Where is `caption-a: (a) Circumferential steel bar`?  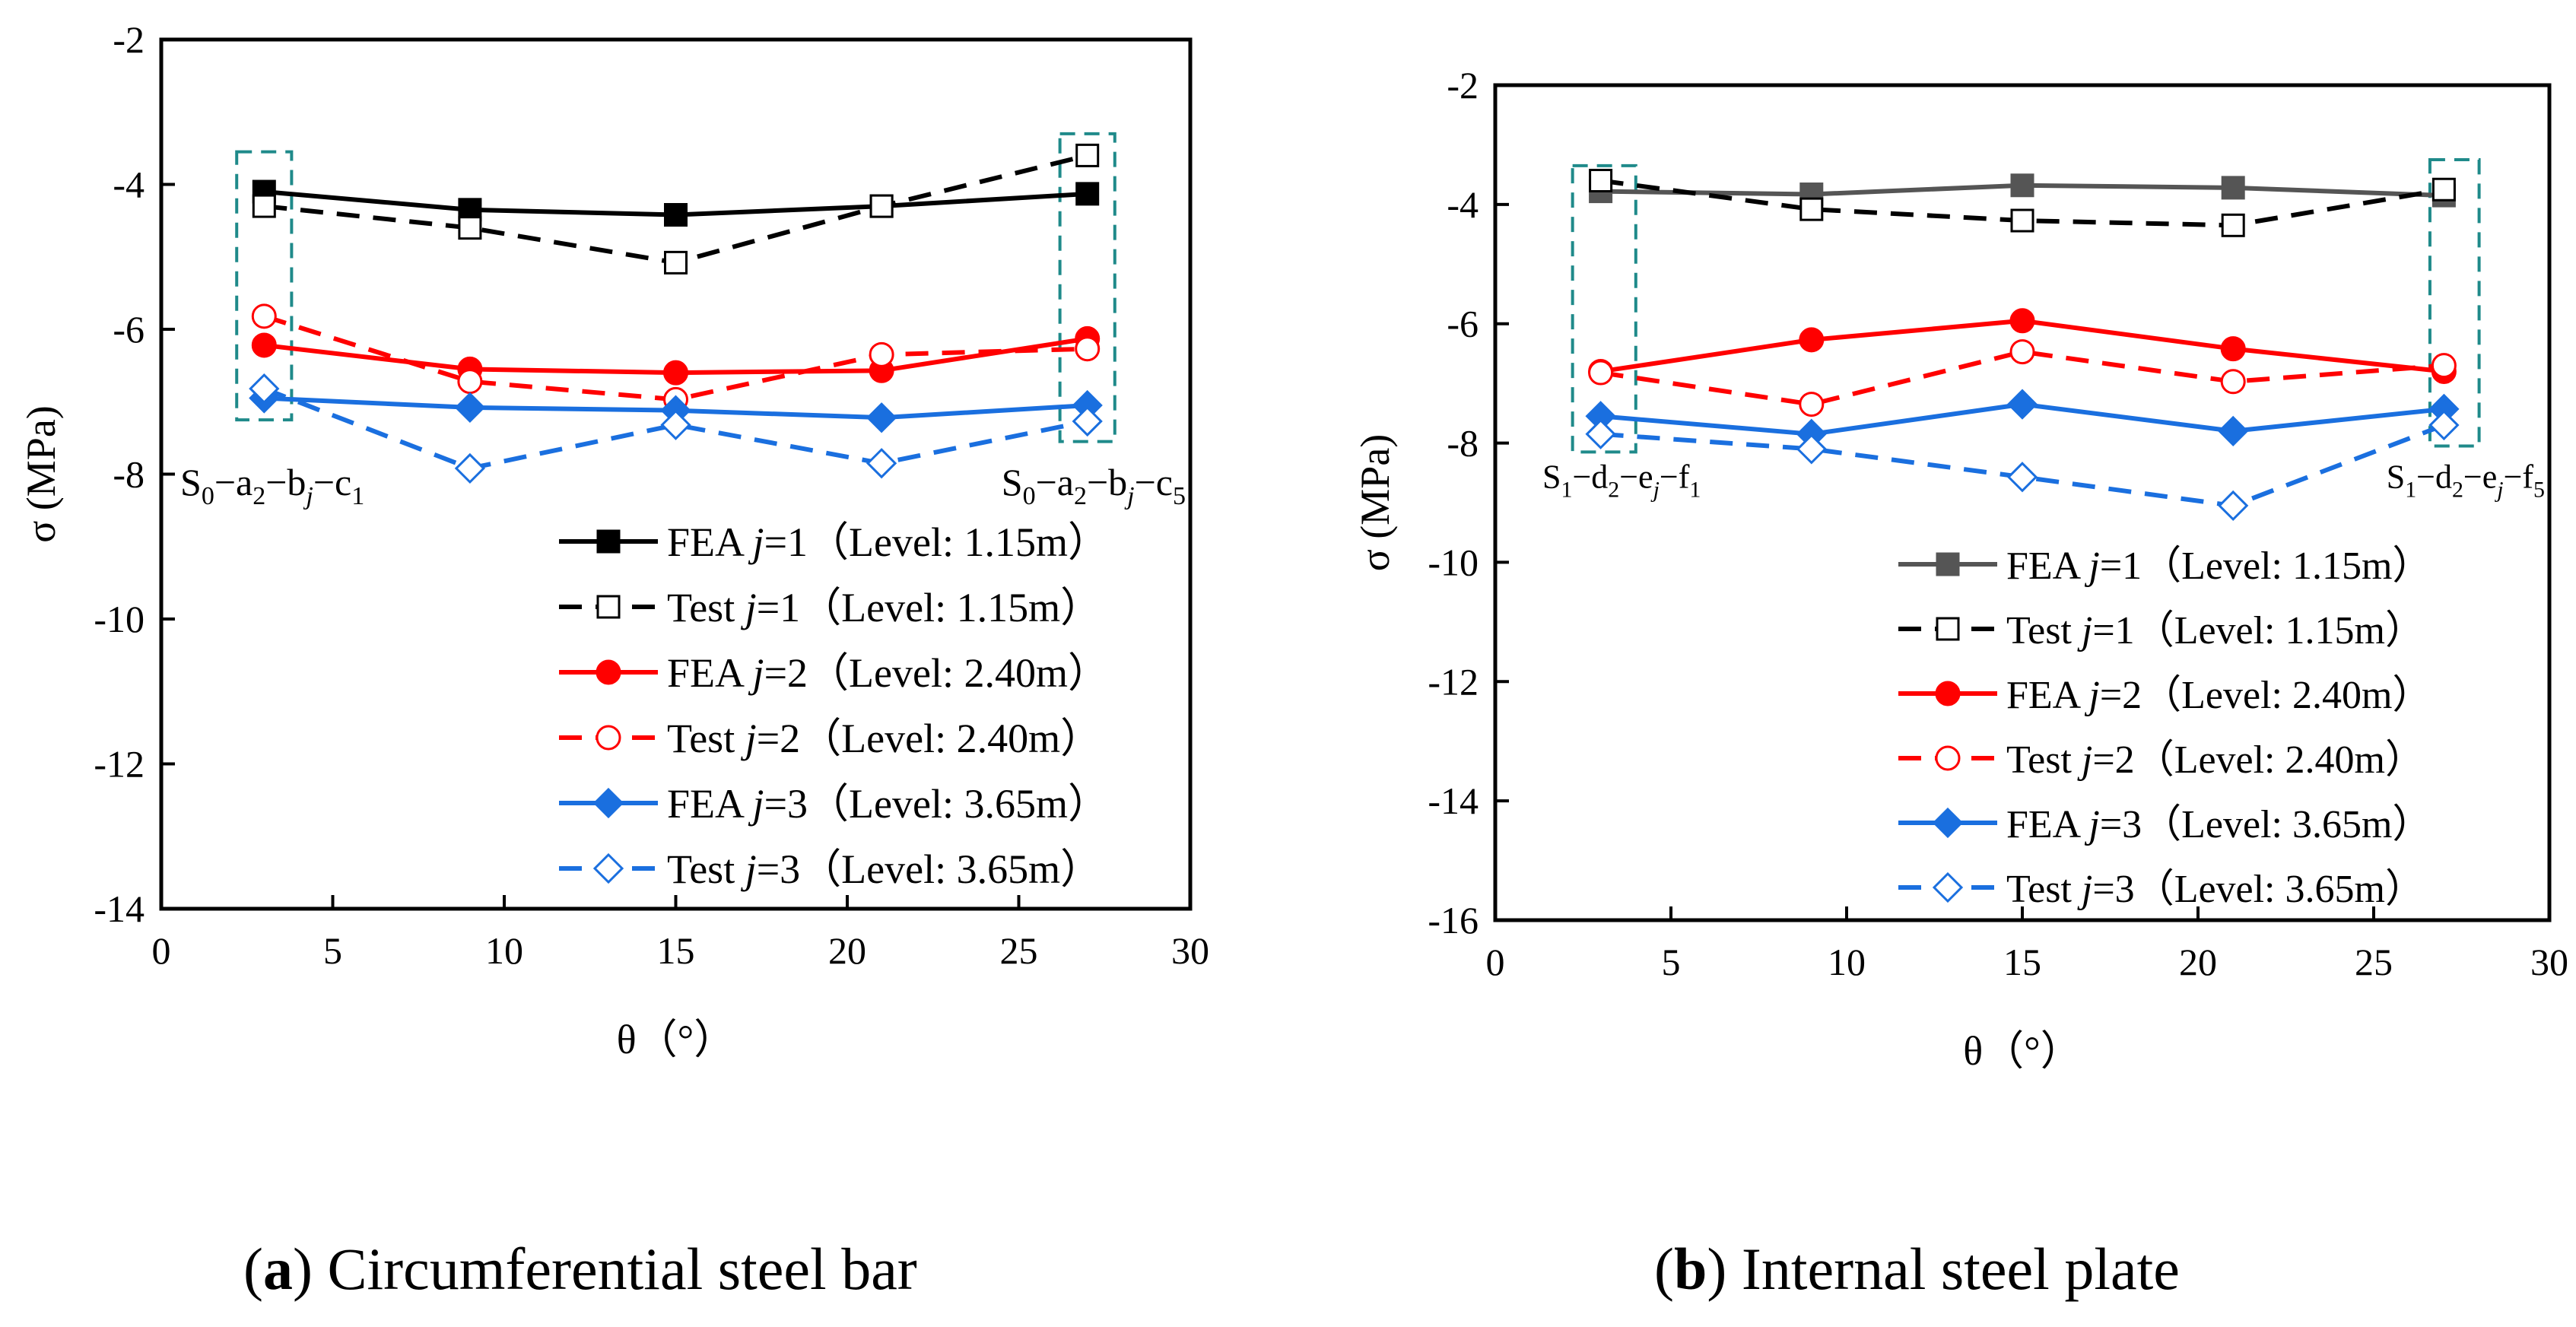
caption-a: (a) Circumferential steel bar is located at coordinates (580, 1269).